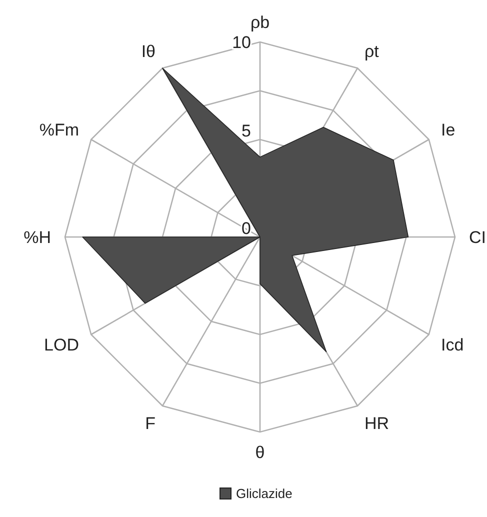 This screenshot has height=517, width=487. What do you see at coordinates (452, 345) in the screenshot?
I see `spoke-label: Icd` at bounding box center [452, 345].